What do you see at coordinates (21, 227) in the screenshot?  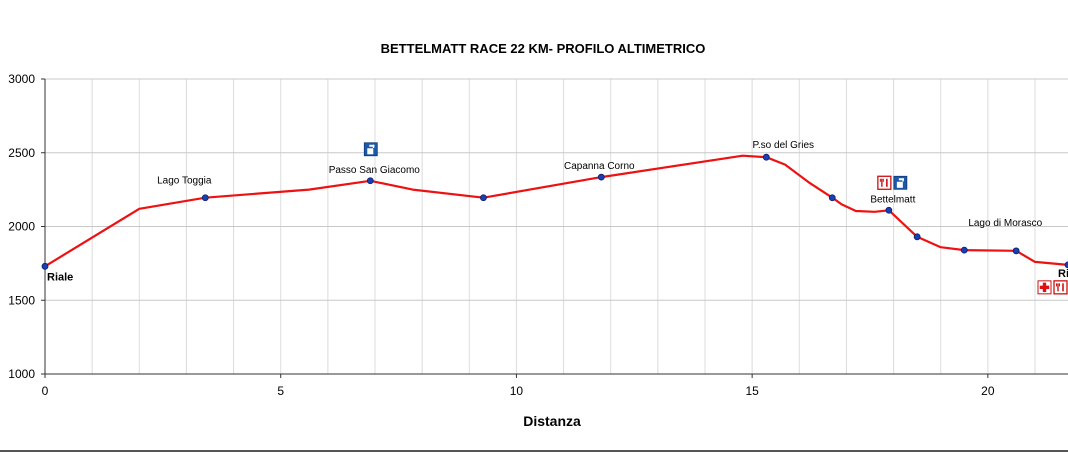 I see `y-tick-label: 2000` at bounding box center [21, 227].